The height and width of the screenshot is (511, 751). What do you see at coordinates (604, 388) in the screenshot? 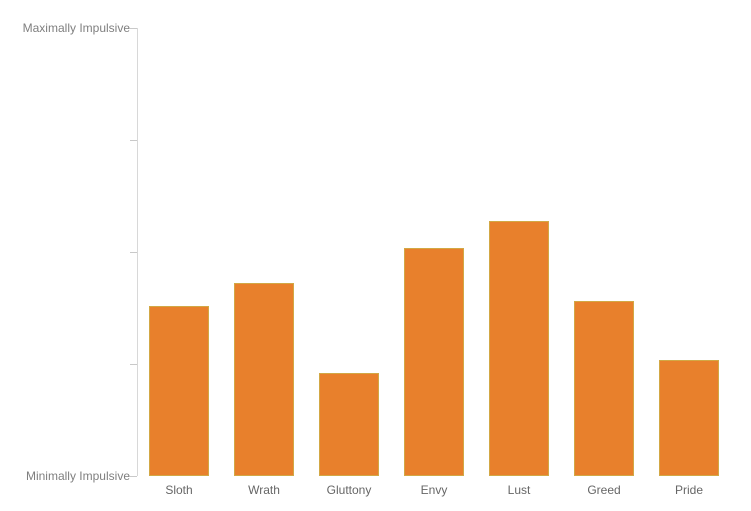
I see `bar-greed` at bounding box center [604, 388].